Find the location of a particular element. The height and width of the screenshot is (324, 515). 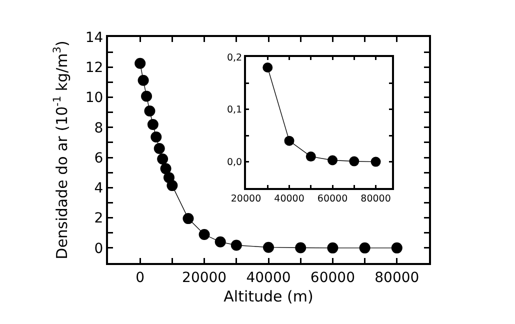

y-tick-label: 10 is located at coordinates (94, 98).